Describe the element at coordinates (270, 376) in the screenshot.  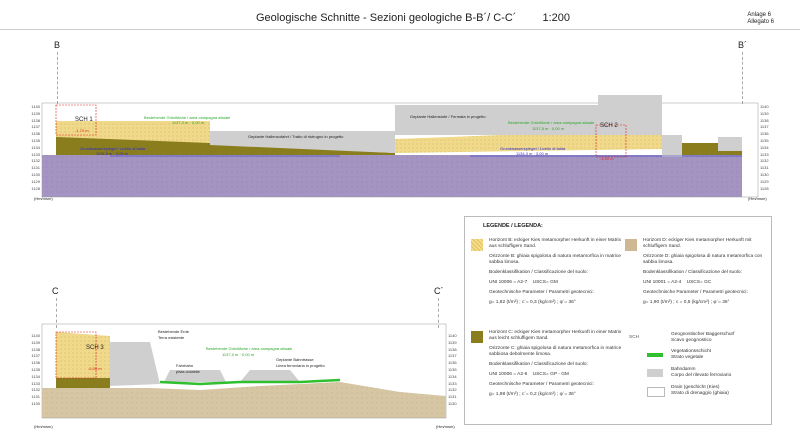
I see `track-body-c` at that location.